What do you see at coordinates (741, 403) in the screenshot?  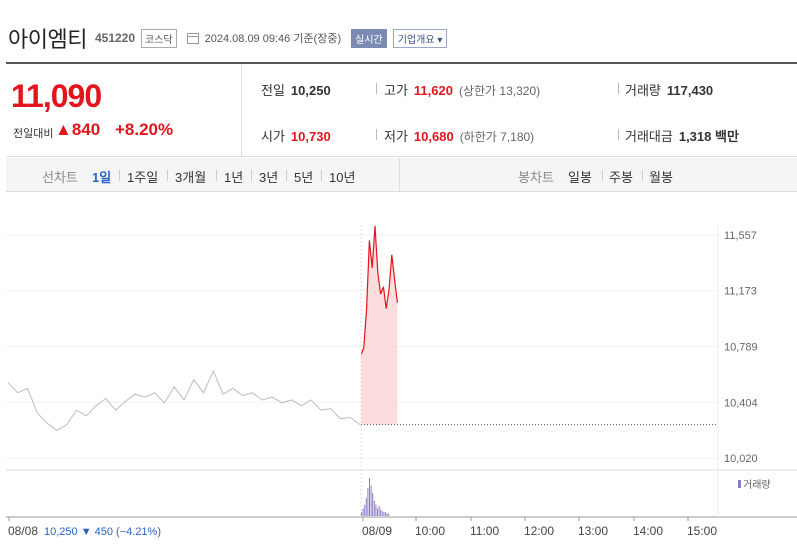 I see `y-tick-label: 10,404` at bounding box center [741, 403].